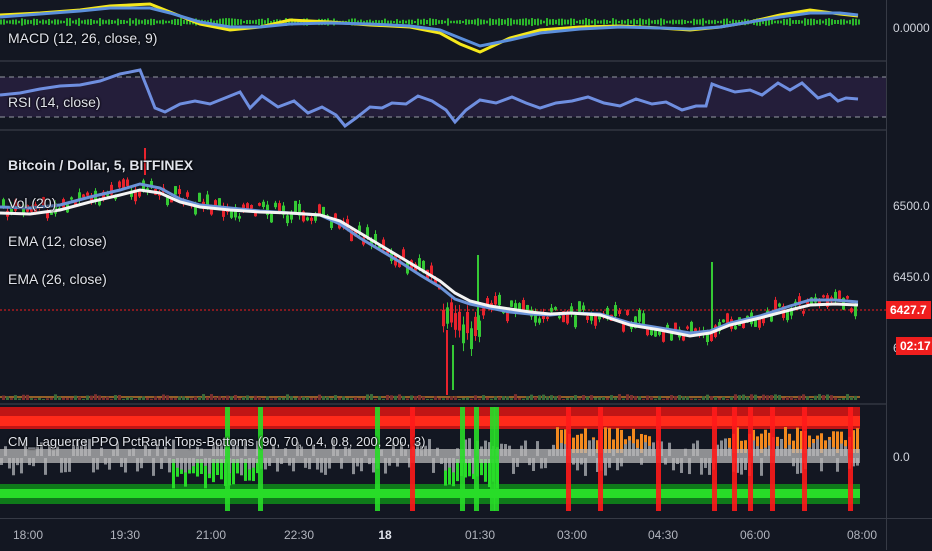  What do you see at coordinates (466, 130) in the screenshot?
I see `rsi-price-separator` at bounding box center [466, 130].